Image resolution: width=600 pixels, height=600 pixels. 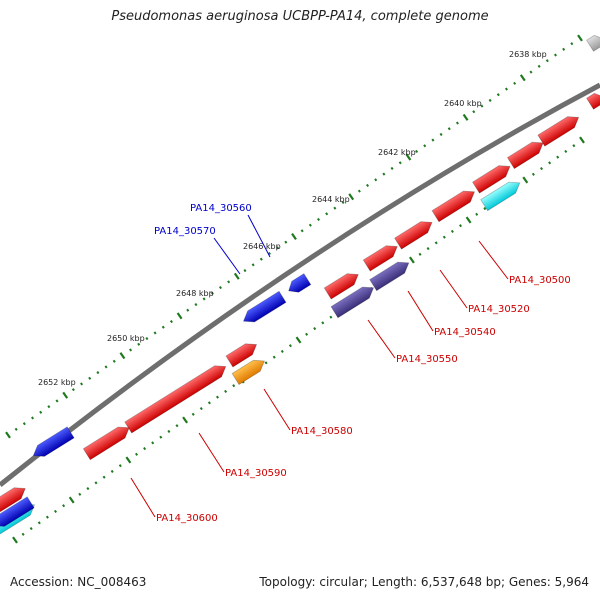 I want to click on scale-label: 2642 kbp, so click(x=397, y=152).